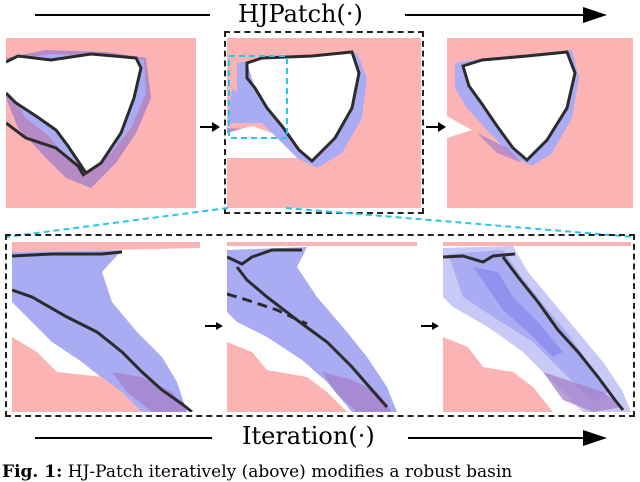 The image size is (640, 482). I want to click on top-title: HJPatch(·), so click(300, 14).